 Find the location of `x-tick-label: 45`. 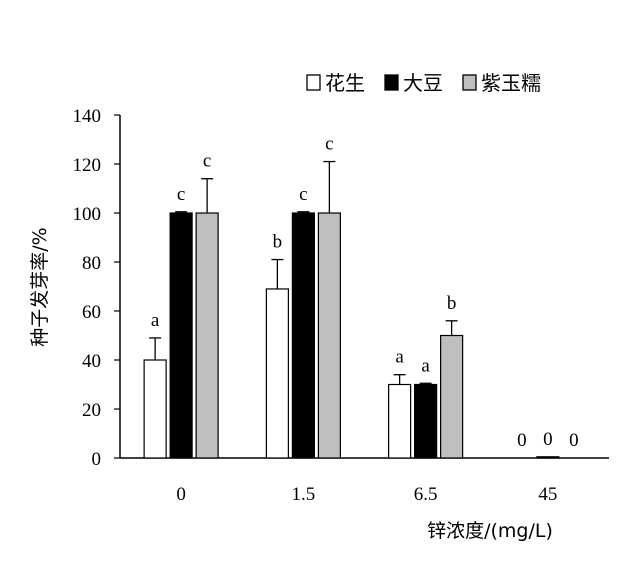

x-tick-label: 45 is located at coordinates (547, 494).